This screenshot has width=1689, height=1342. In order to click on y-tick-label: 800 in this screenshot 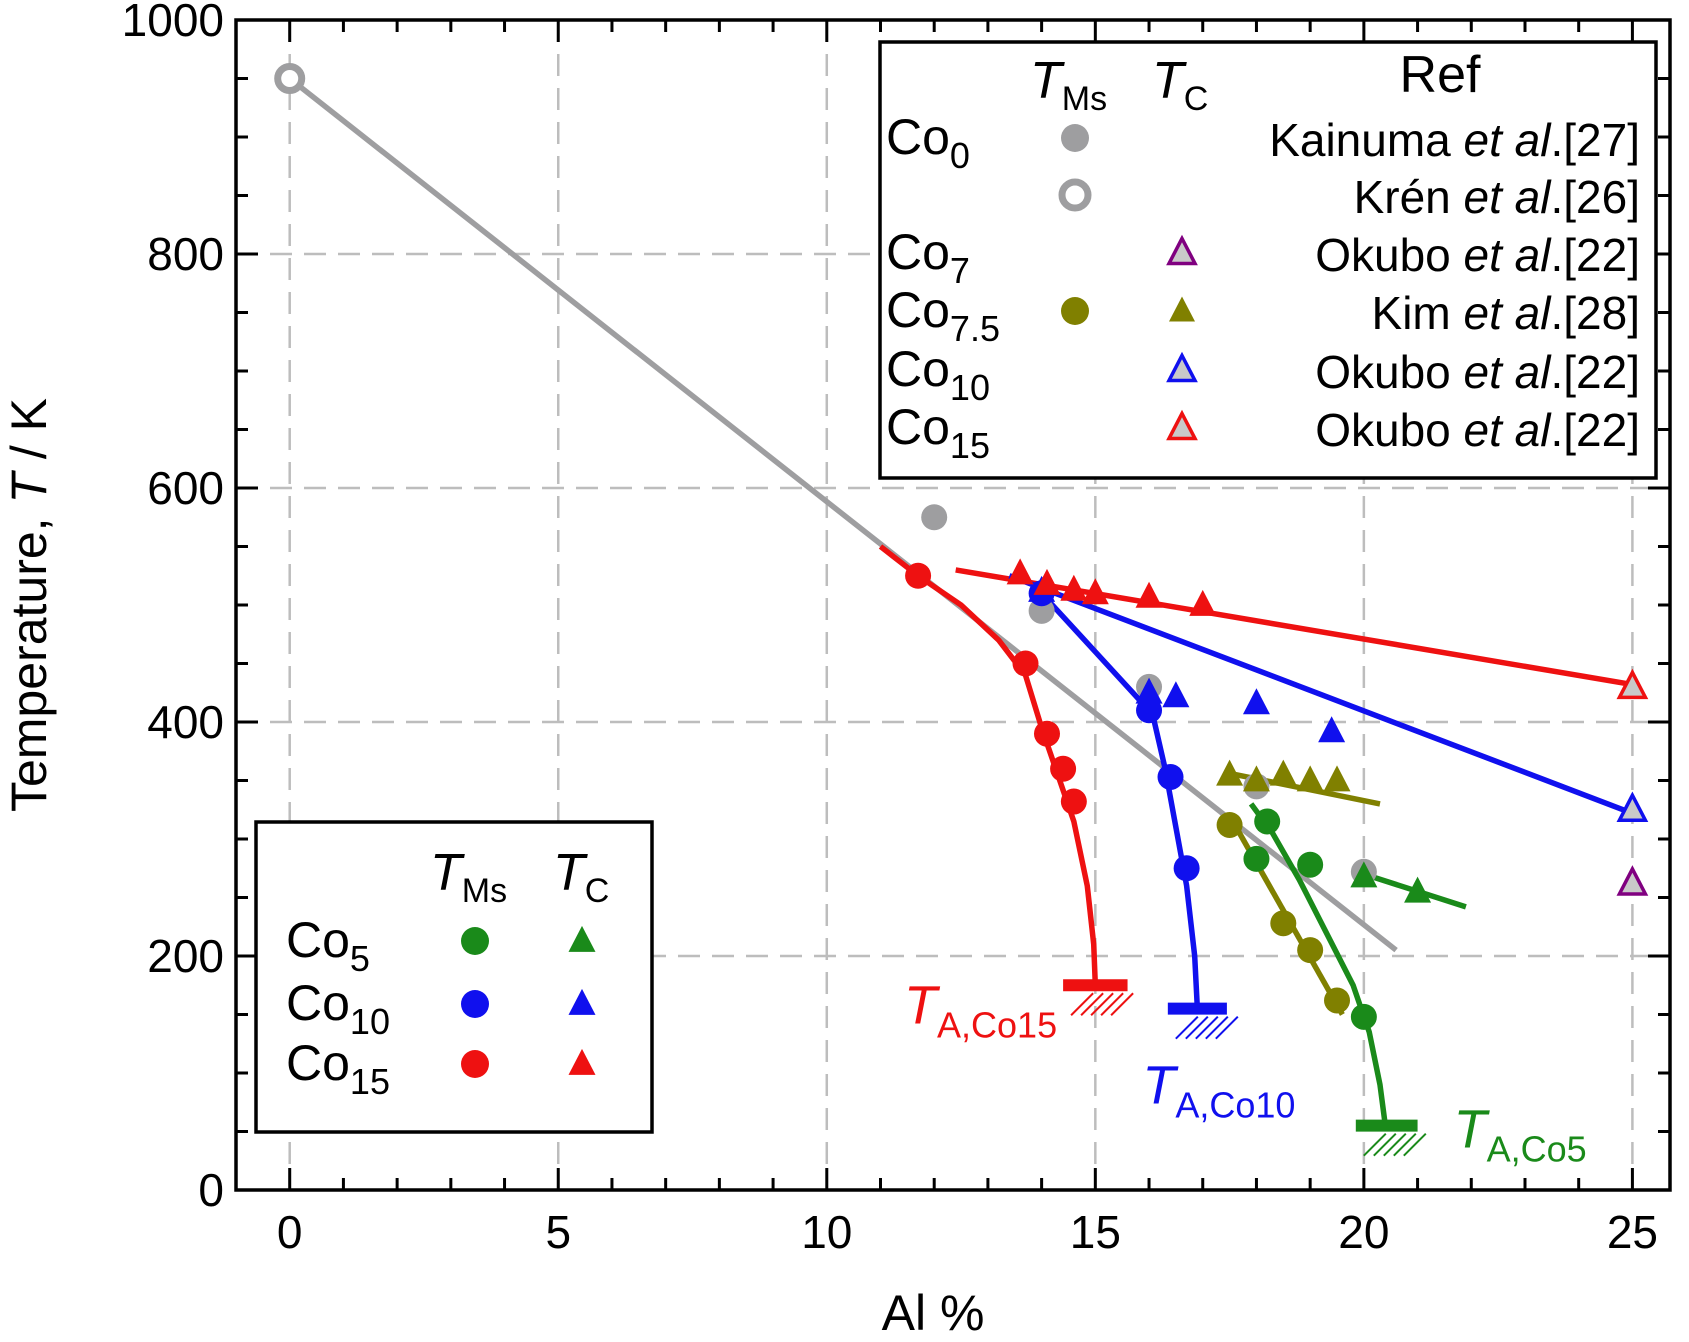, I will do `click(185, 254)`.